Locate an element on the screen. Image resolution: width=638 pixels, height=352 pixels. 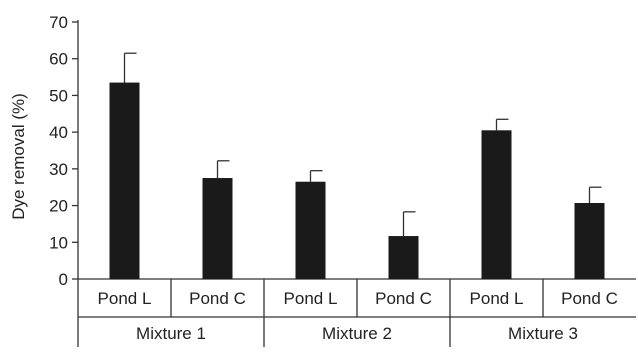
x-group-label: Mixture 2 is located at coordinates (357, 333).